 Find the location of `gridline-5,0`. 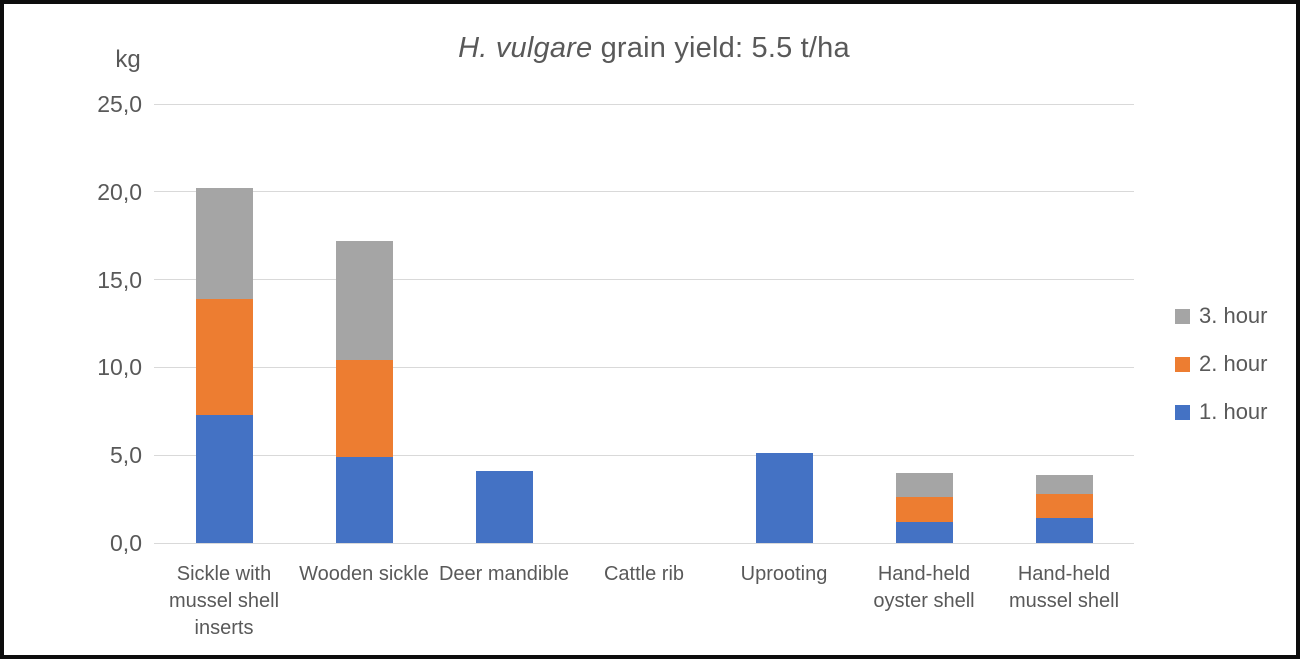

gridline-5,0 is located at coordinates (644, 455).